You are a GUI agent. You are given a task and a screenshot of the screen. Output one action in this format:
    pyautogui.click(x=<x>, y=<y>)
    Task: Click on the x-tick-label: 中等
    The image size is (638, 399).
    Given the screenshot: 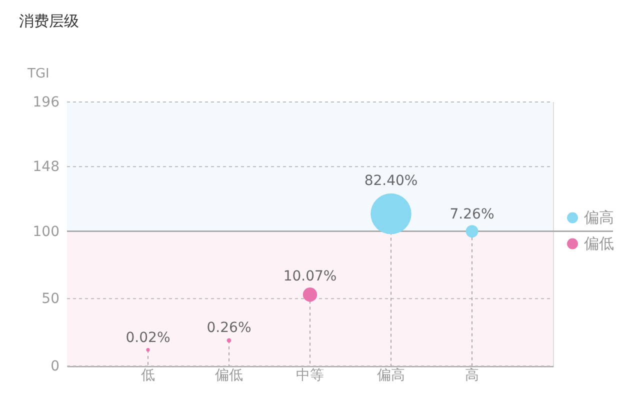 What is the action you would take?
    pyautogui.click(x=310, y=376)
    